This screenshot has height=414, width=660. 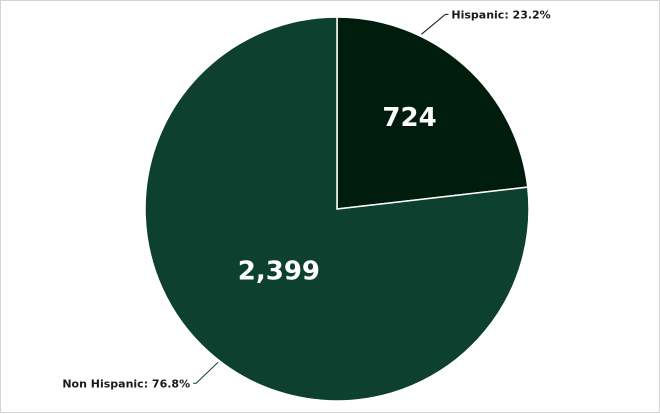 I want to click on slice-value-label: 2,399, so click(x=279, y=271).